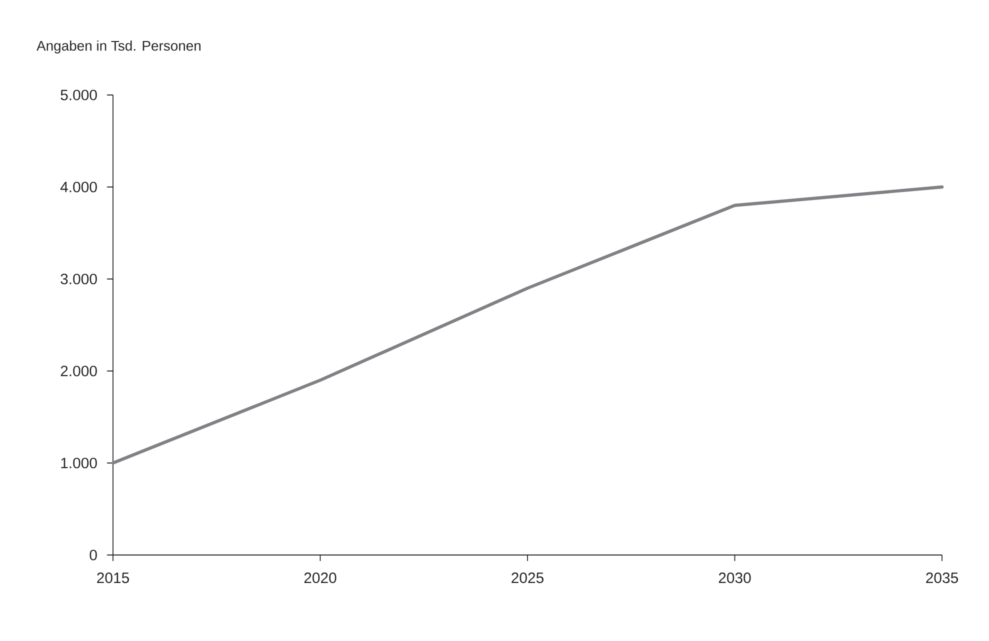 The height and width of the screenshot is (641, 989). I want to click on x-tick-label: 2020, so click(320, 578).